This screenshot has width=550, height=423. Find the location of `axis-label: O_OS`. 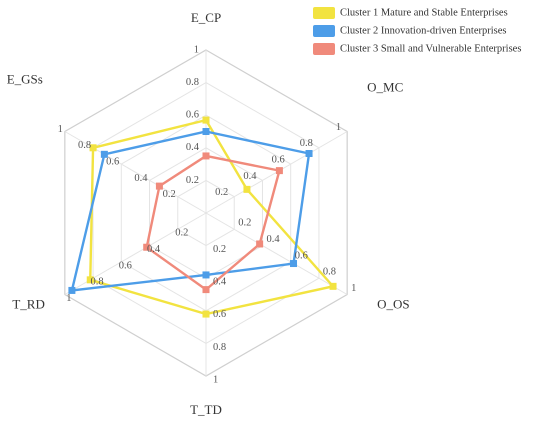

axis-label: O_OS is located at coordinates (393, 304).